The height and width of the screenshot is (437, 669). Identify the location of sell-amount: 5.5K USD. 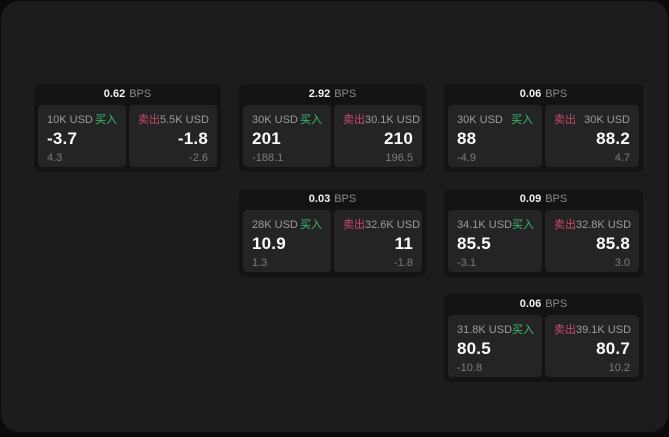
(184, 120).